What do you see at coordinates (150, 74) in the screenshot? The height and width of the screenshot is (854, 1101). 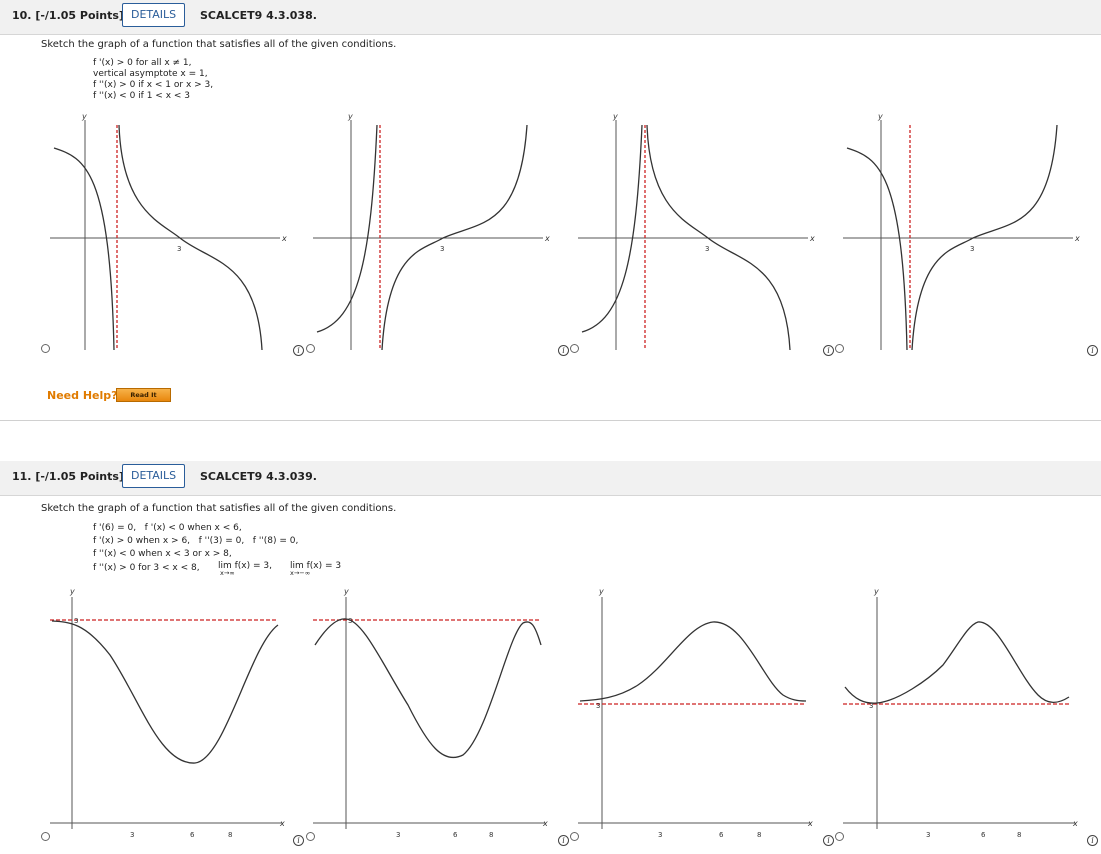 I see `q10-condition-2: vertical asymptote x = 1,` at bounding box center [150, 74].